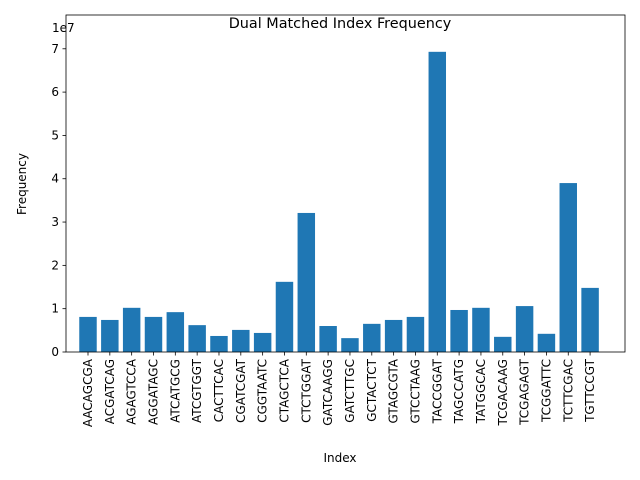  What do you see at coordinates (110, 391) in the screenshot?
I see `x-tick-label: ACGATCAG` at bounding box center [110, 391].